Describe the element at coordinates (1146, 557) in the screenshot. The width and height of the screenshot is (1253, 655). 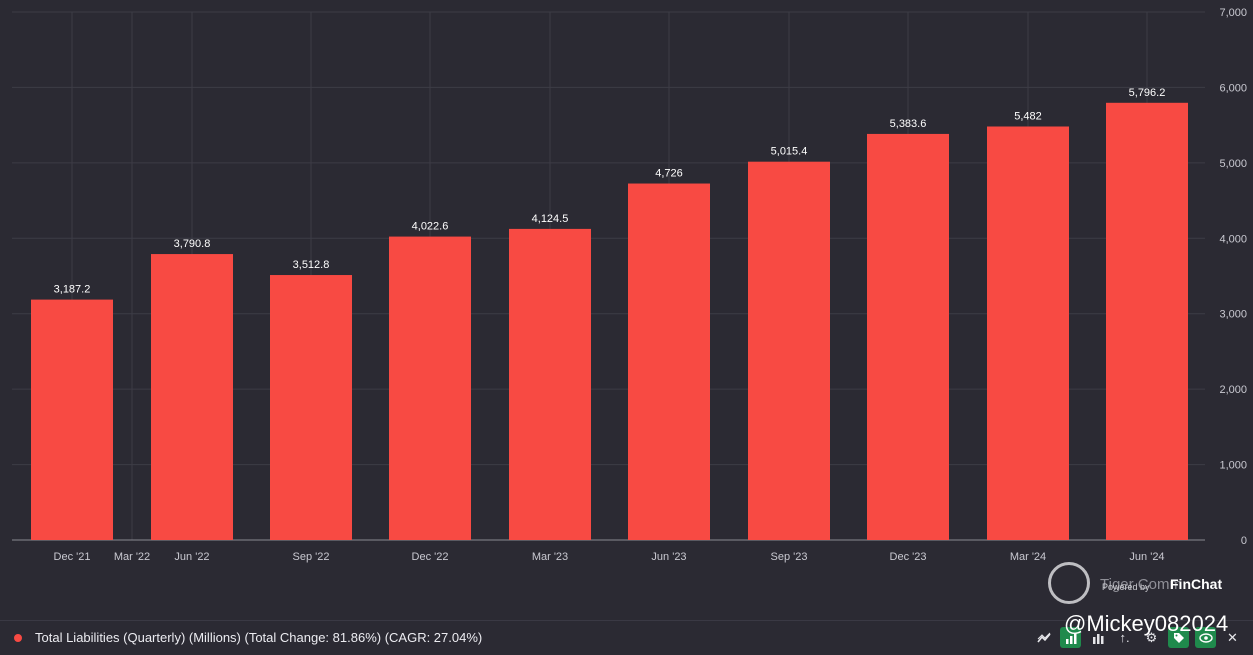
I see `x-tick-label: Jun '24` at that location.